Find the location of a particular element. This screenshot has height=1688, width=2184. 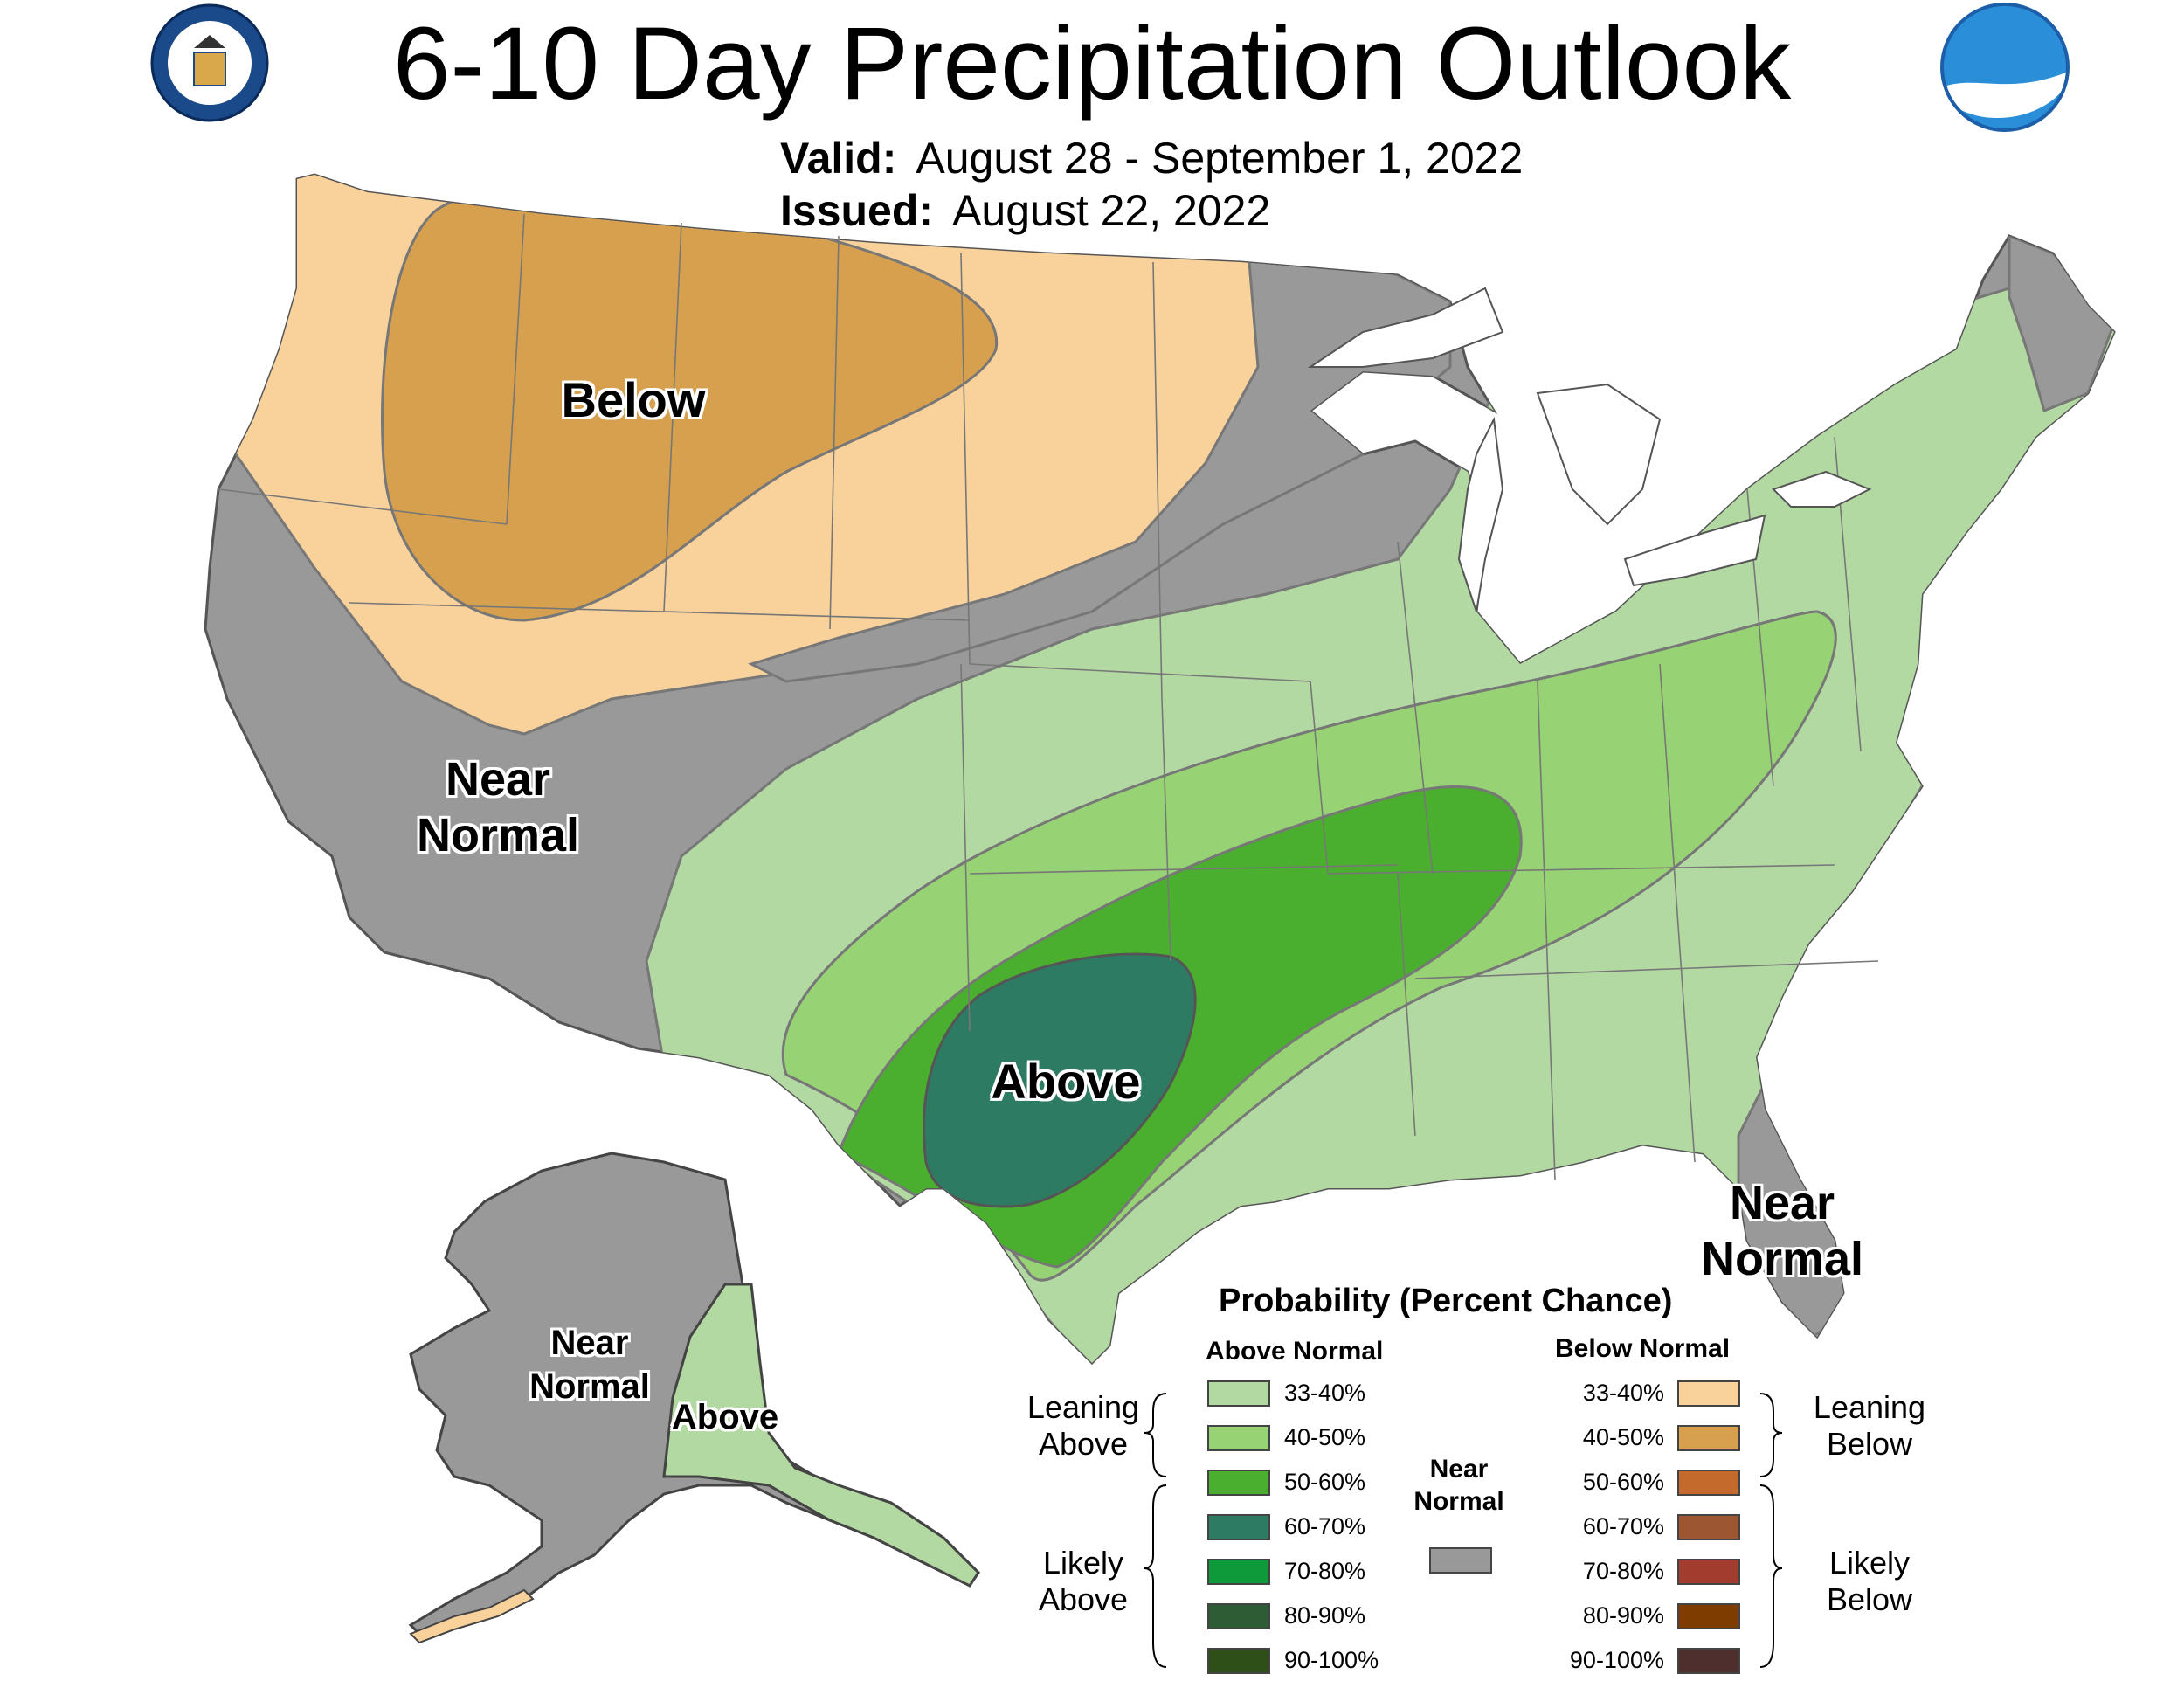

legend-braces-right is located at coordinates (1771, 1530).